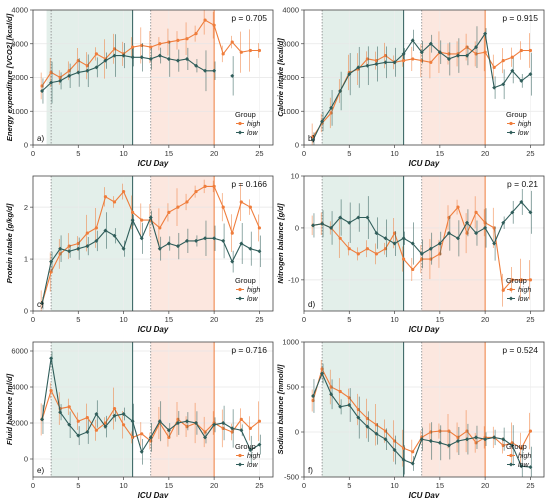 The width and height of the screenshot is (550, 498). What do you see at coordinates (304, 153) in the screenshot?
I see `x-tick-label: 0` at bounding box center [304, 153].